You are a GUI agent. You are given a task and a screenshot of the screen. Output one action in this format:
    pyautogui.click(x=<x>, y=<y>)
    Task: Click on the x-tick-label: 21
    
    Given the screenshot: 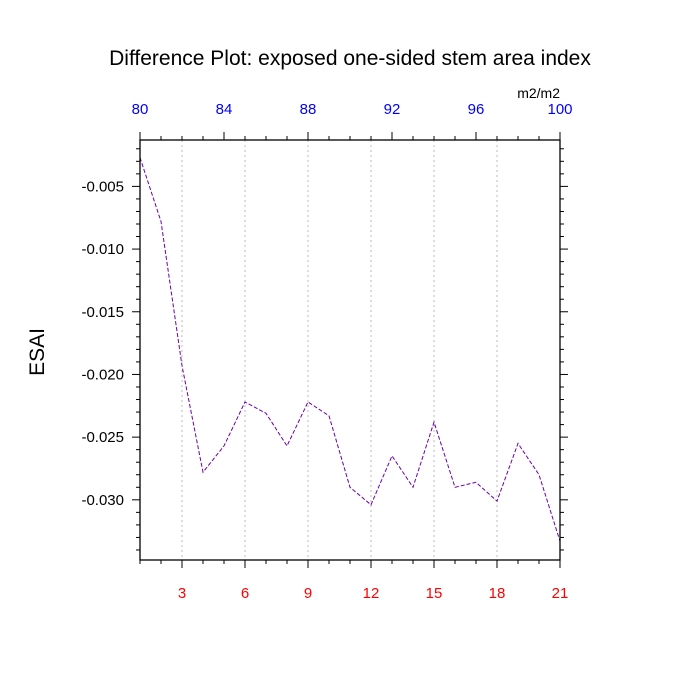 What is the action you would take?
    pyautogui.click(x=560, y=593)
    